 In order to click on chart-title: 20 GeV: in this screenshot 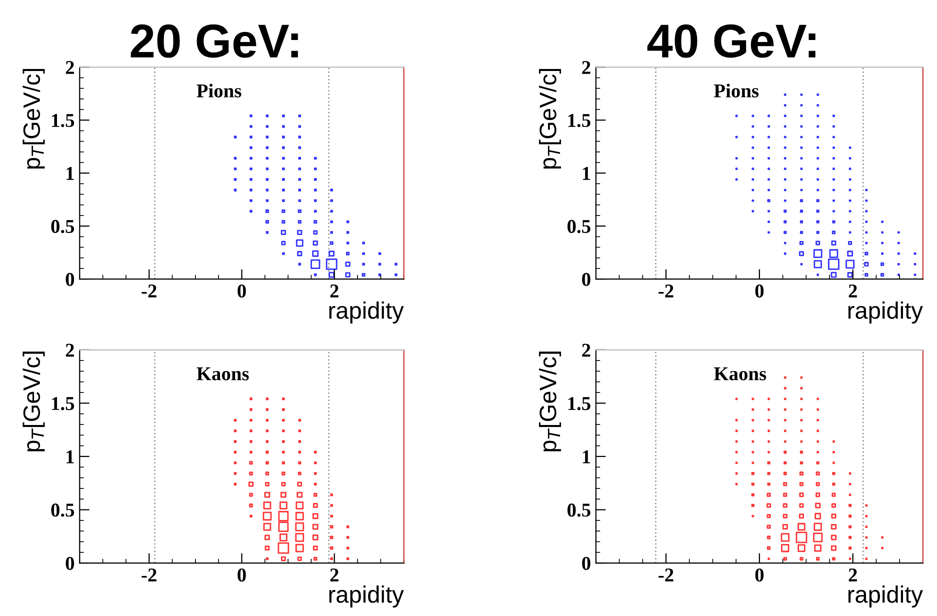, I will do `click(214, 41)`.